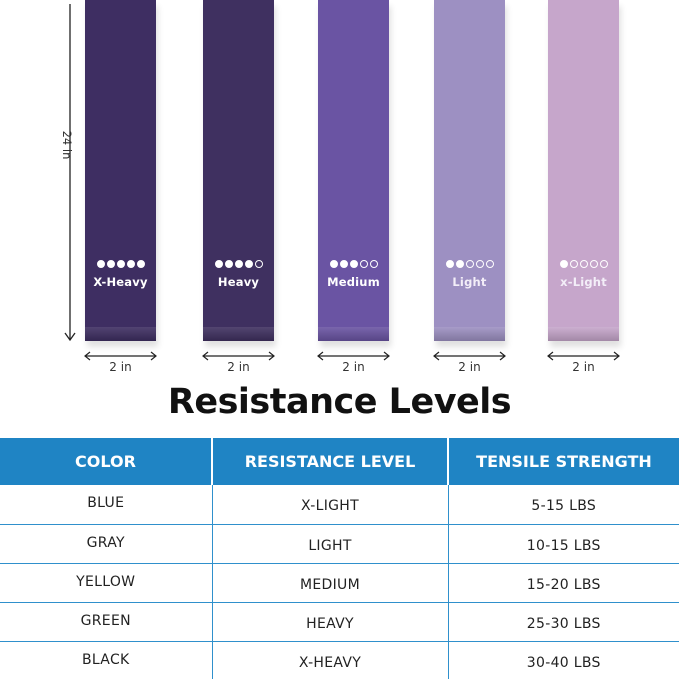  Describe the element at coordinates (106, 505) in the screenshot. I see `cell-color: BLUE` at that location.